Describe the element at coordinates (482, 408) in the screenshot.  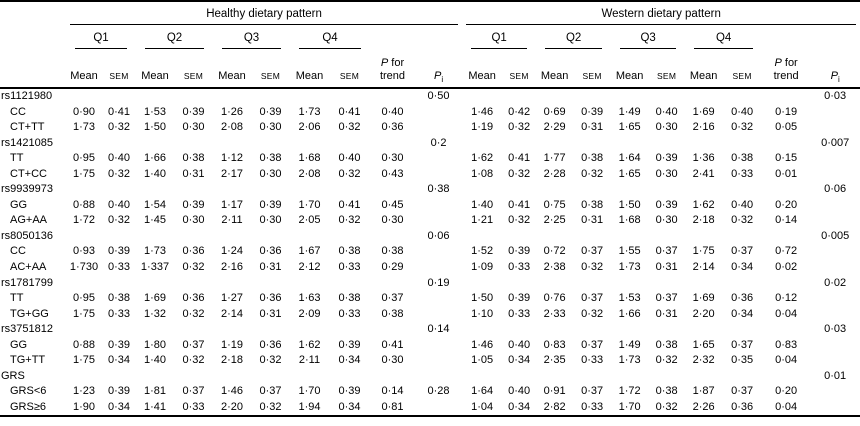
I see `mean-cell: 1·04` at that location.